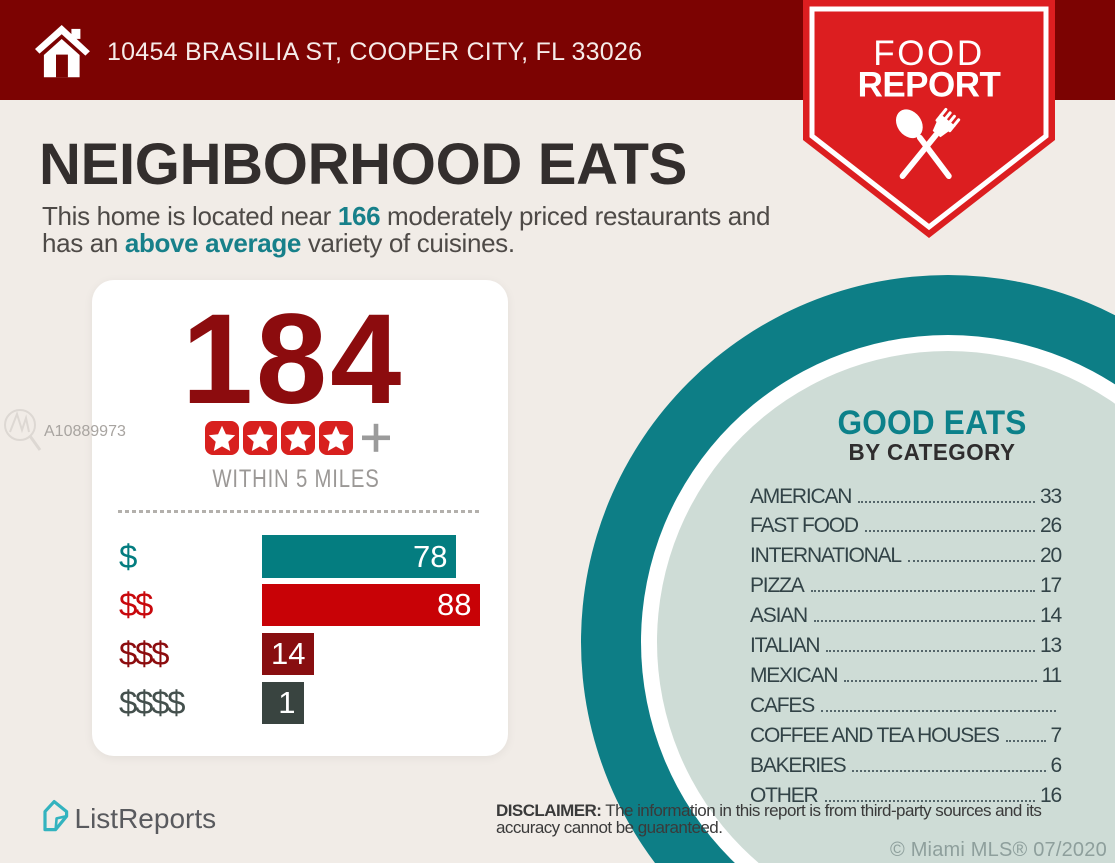 Image resolution: width=1115 pixels, height=863 pixels. Describe the element at coordinates (929, 53) in the screenshot. I see `svg-text: FOOD` at that location.